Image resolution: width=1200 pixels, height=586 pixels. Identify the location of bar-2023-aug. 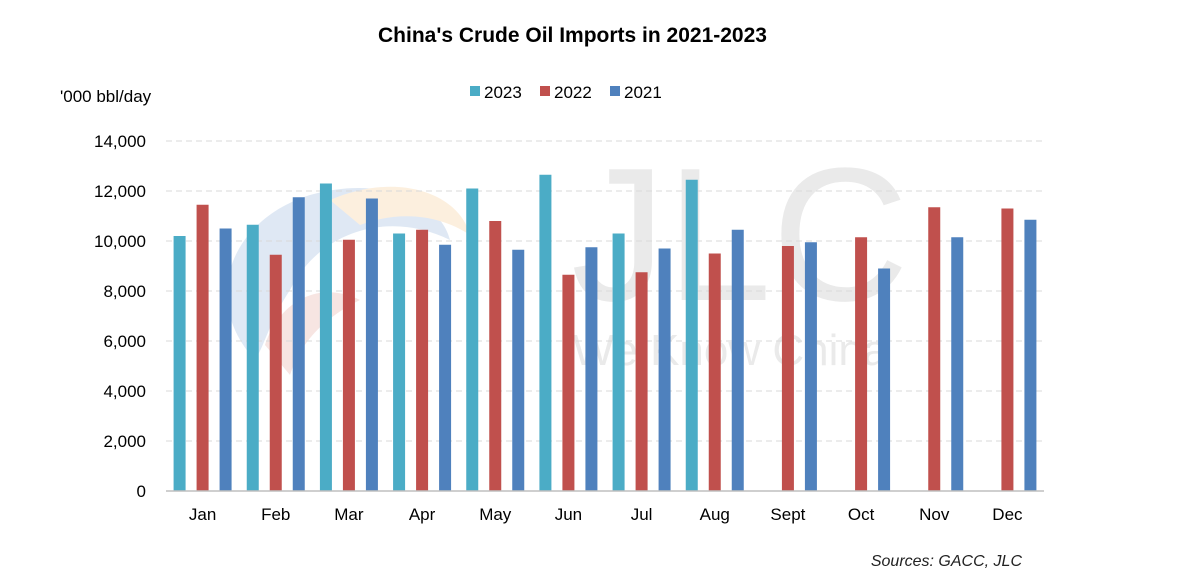
(691, 335).